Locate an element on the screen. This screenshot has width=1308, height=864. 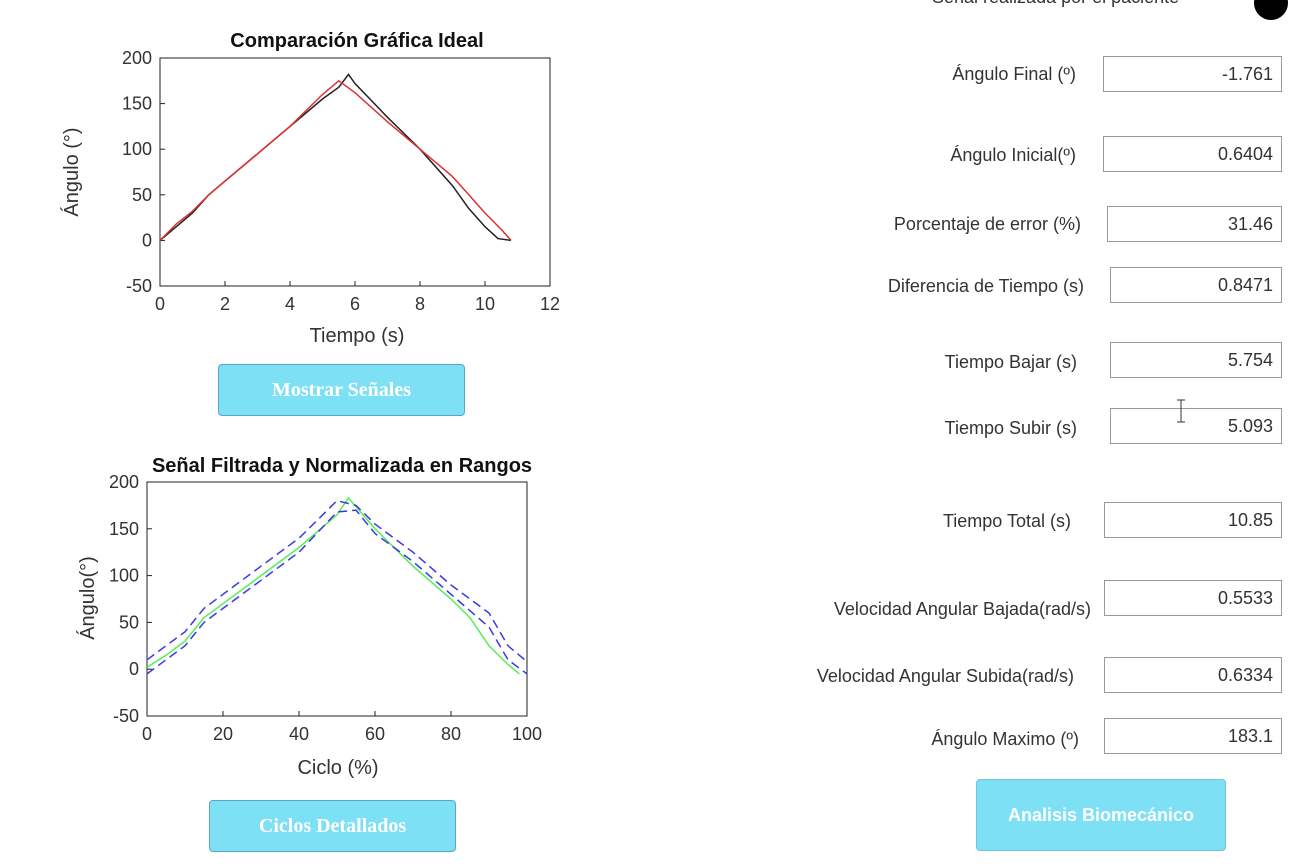
label-velocidad-bajada: Velocidad Angular Bajada(rad/s) is located at coordinates (962, 609).